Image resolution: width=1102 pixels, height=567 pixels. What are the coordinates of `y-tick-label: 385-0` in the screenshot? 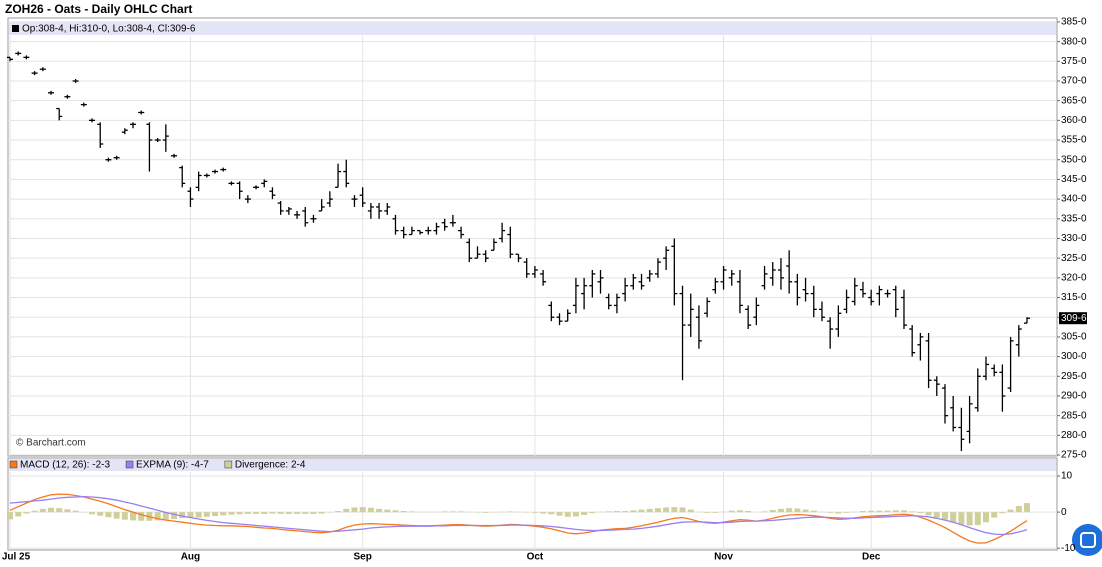 It's located at (1074, 22).